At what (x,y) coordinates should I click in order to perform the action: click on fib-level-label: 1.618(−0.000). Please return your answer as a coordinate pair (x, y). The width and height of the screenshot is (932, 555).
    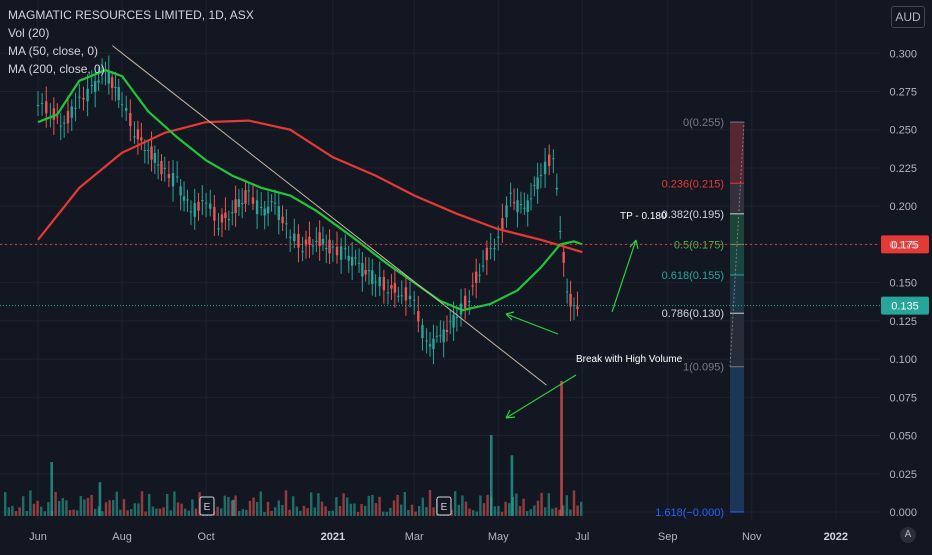
    Looking at the image, I should click on (689, 513).